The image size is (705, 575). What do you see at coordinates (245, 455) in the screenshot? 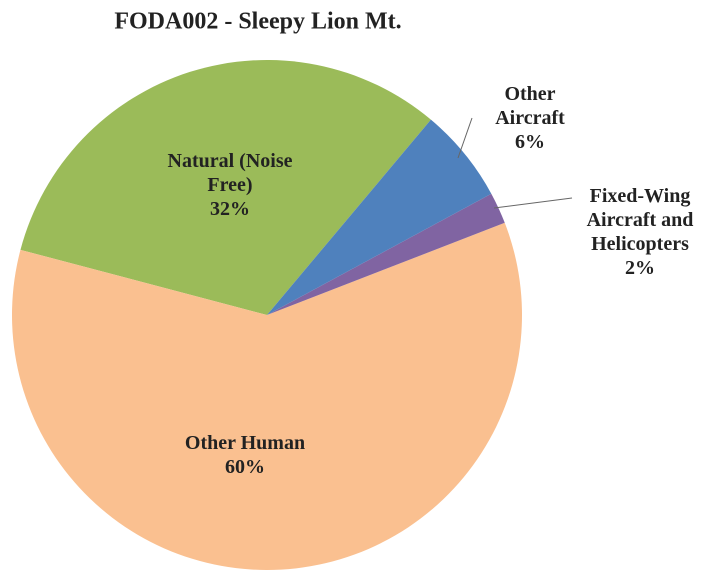
I see `slice-label: Other Human 60%` at bounding box center [245, 455].